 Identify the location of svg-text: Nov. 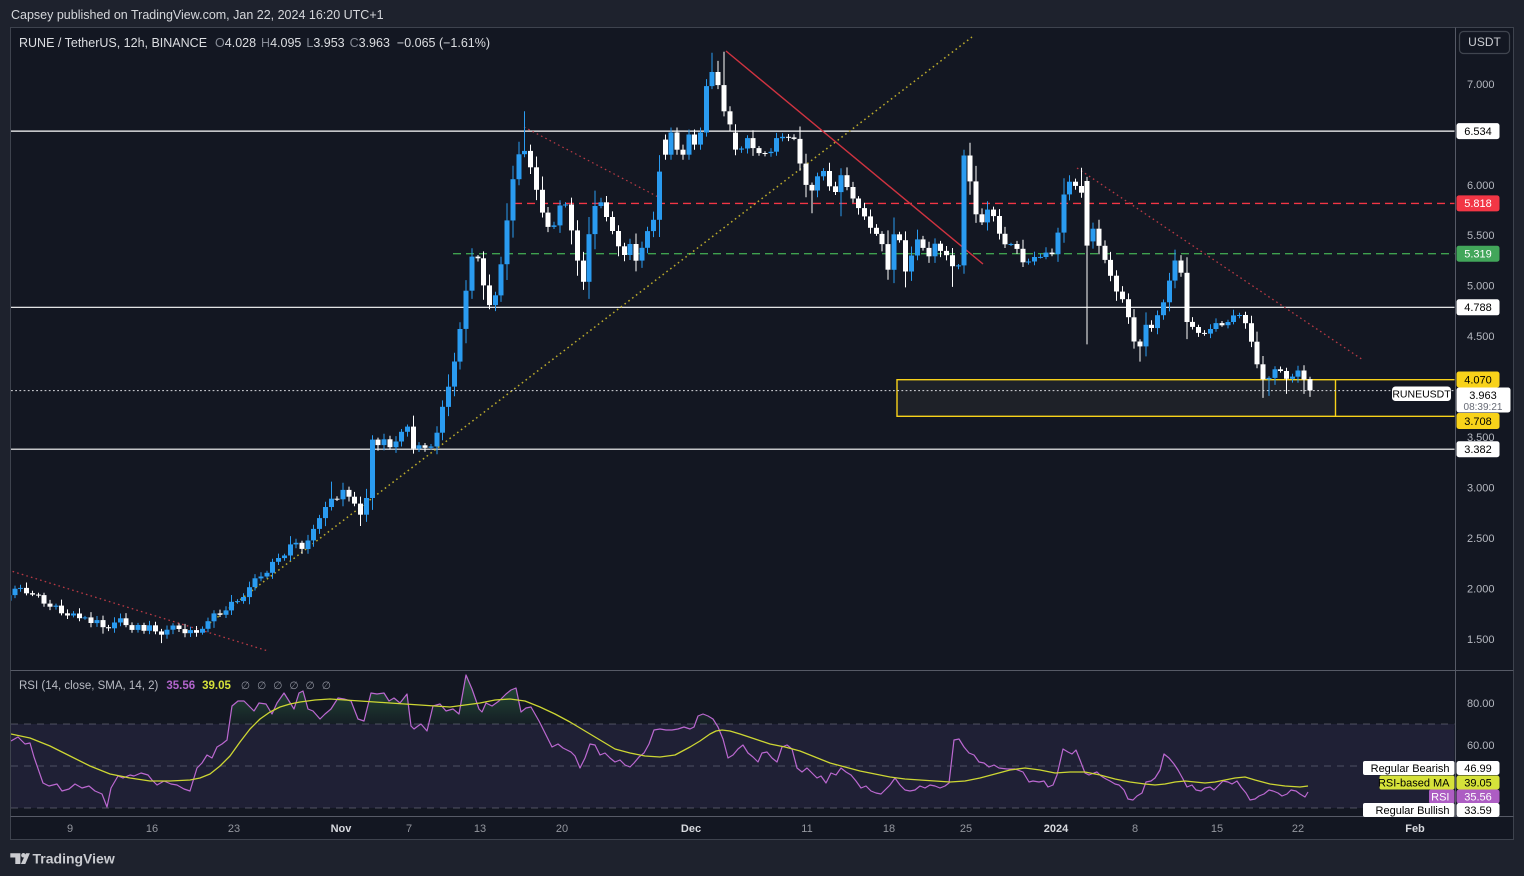
(342, 829).